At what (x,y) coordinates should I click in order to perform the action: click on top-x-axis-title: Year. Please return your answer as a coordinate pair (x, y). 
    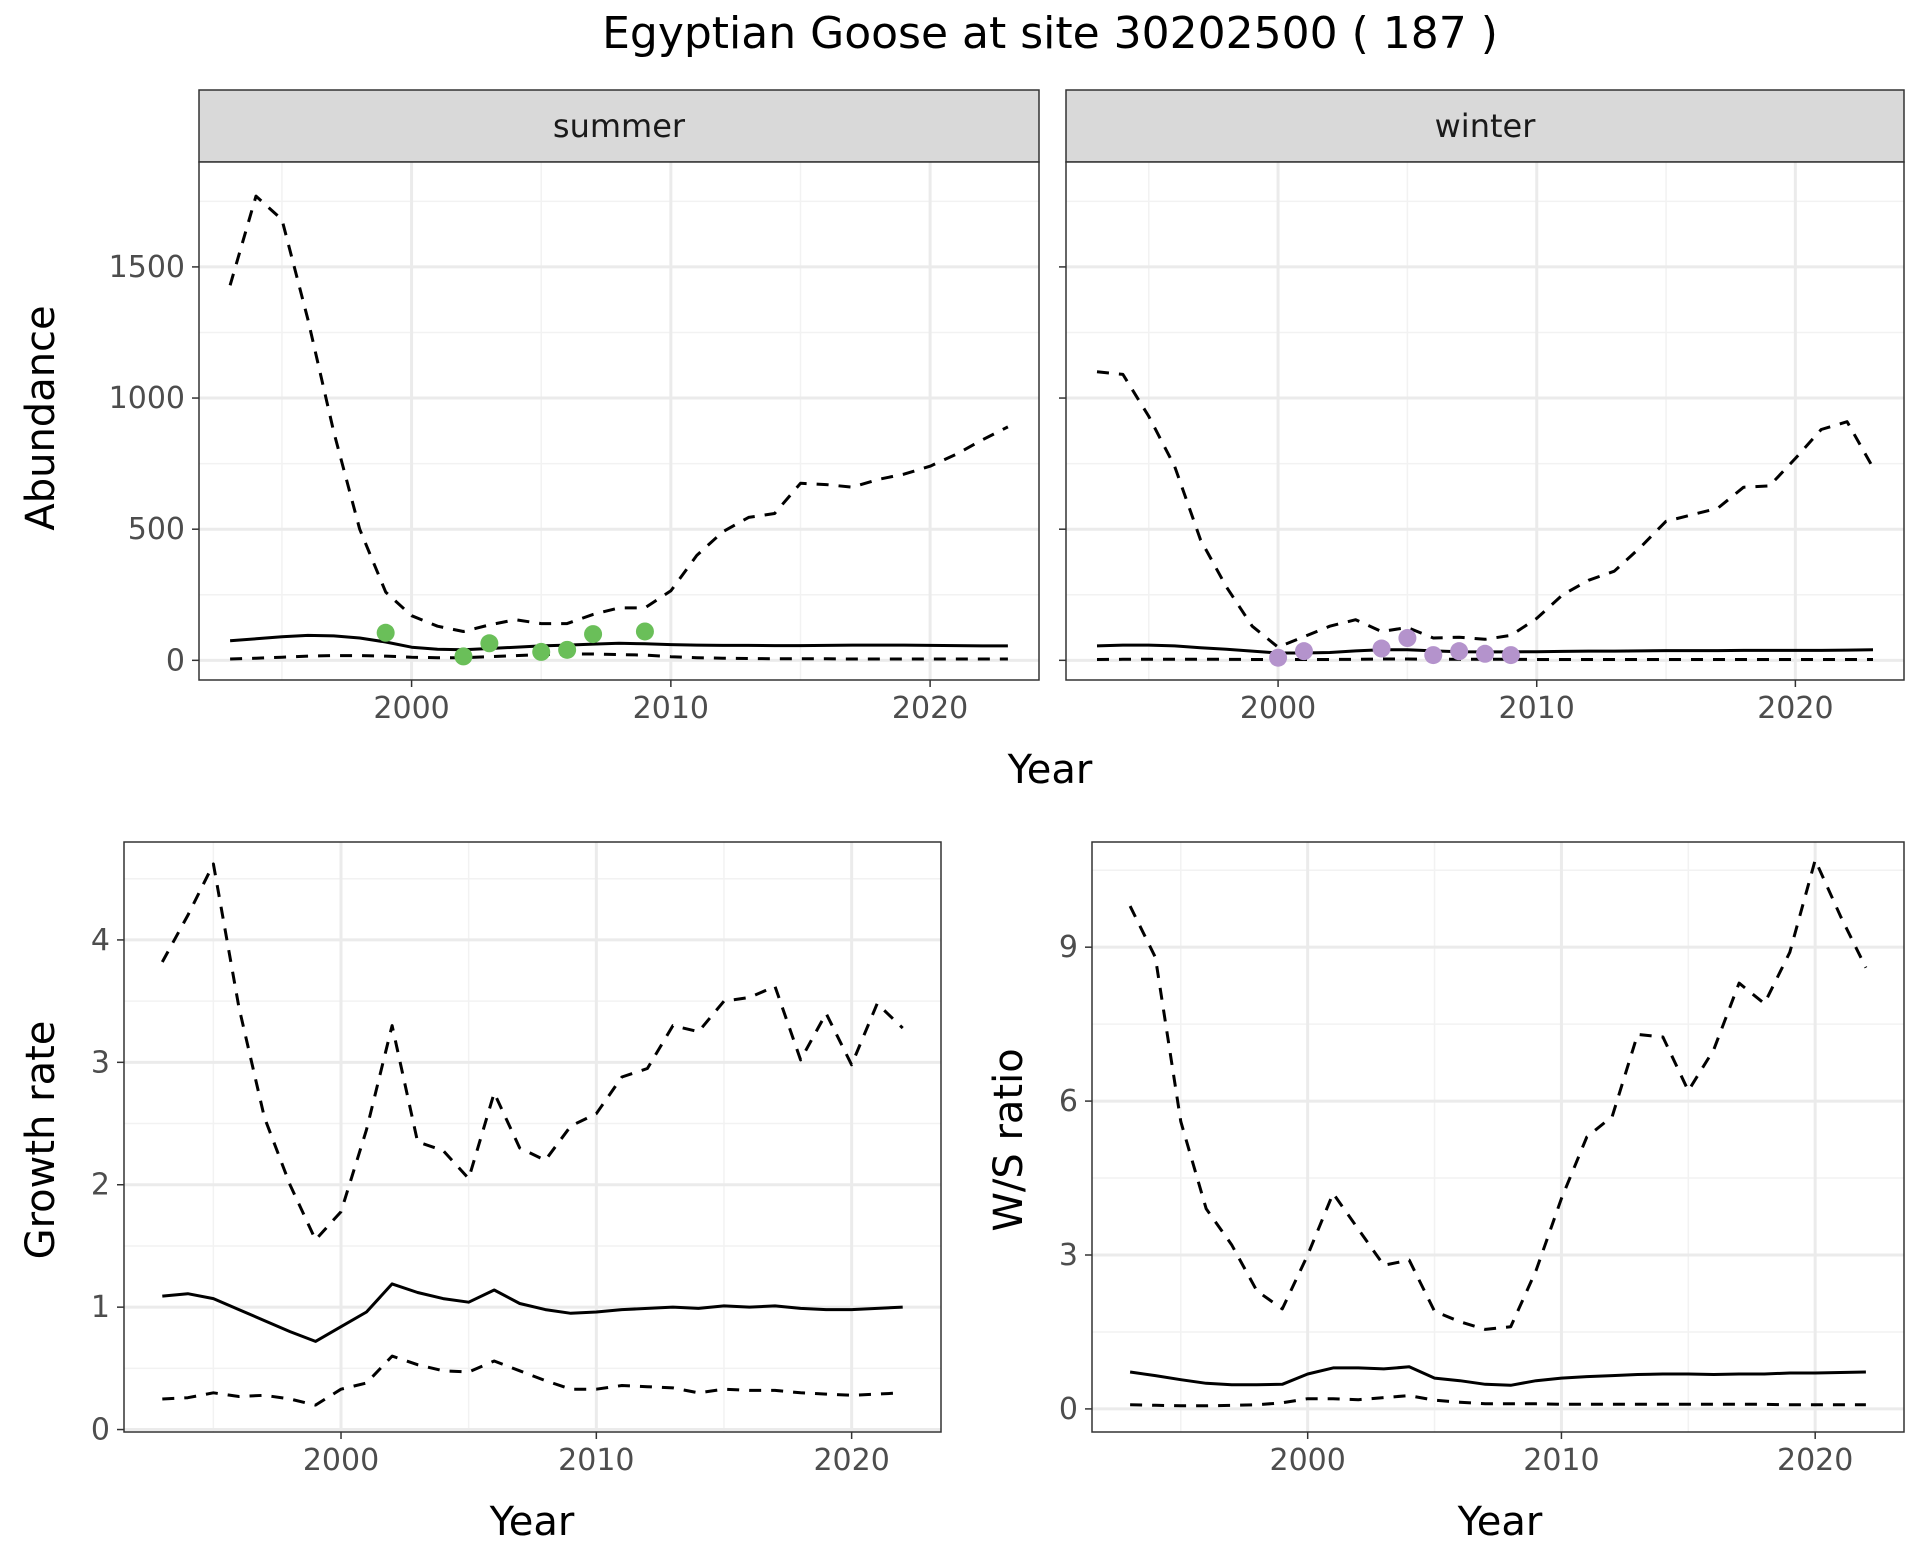
    Looking at the image, I should click on (1050, 770).